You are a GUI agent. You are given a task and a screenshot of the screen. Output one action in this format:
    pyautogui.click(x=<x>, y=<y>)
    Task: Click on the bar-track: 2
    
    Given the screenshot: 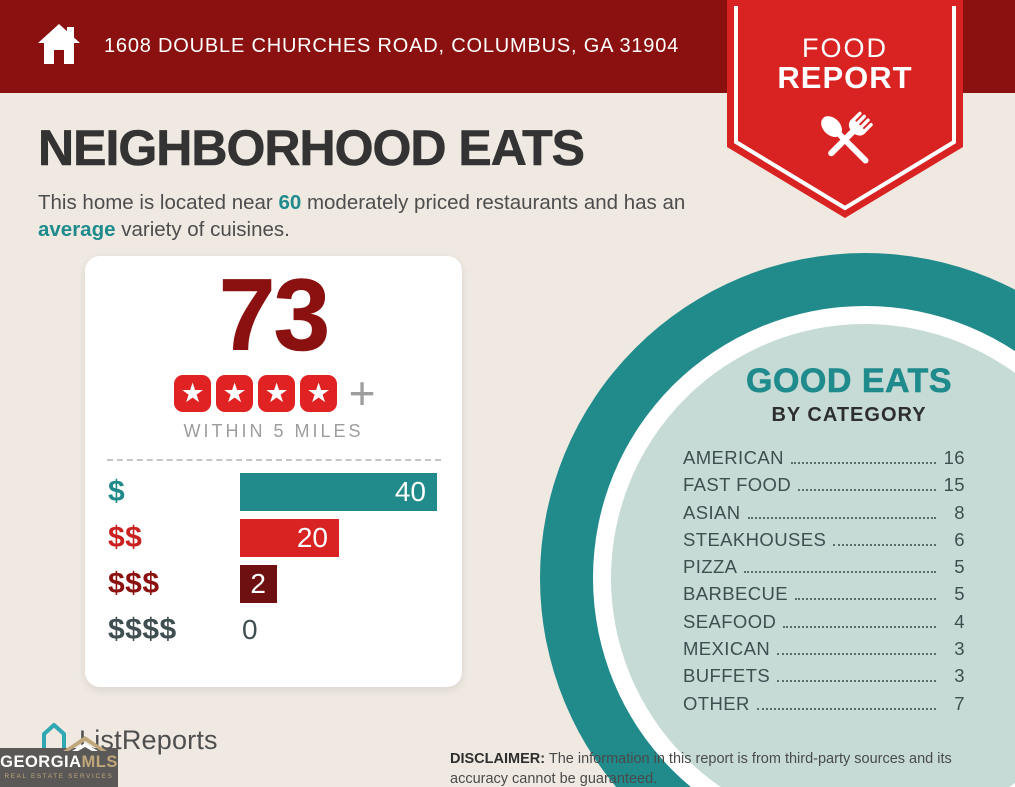 What is the action you would take?
    pyautogui.click(x=351, y=584)
    